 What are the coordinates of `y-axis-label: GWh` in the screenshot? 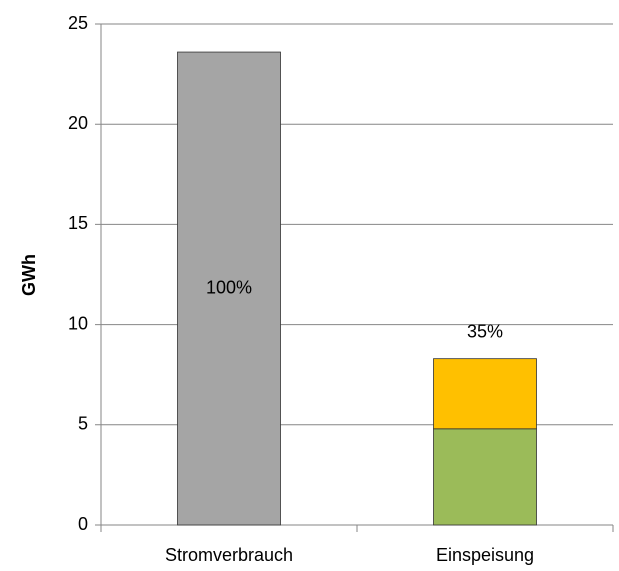 It's located at (29, 275).